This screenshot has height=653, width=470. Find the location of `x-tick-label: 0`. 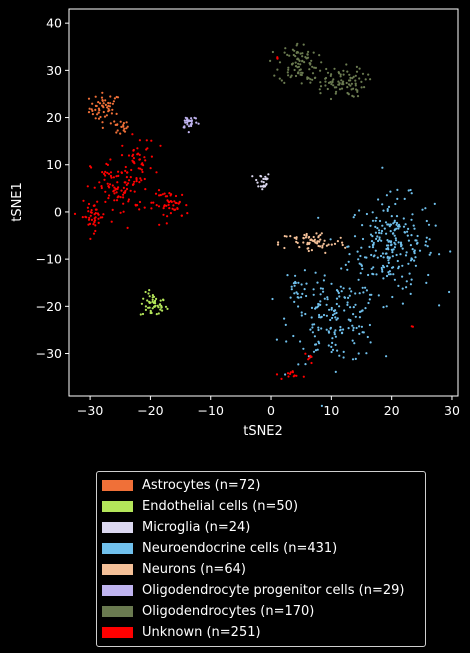

x-tick-label: 0 is located at coordinates (271, 410).